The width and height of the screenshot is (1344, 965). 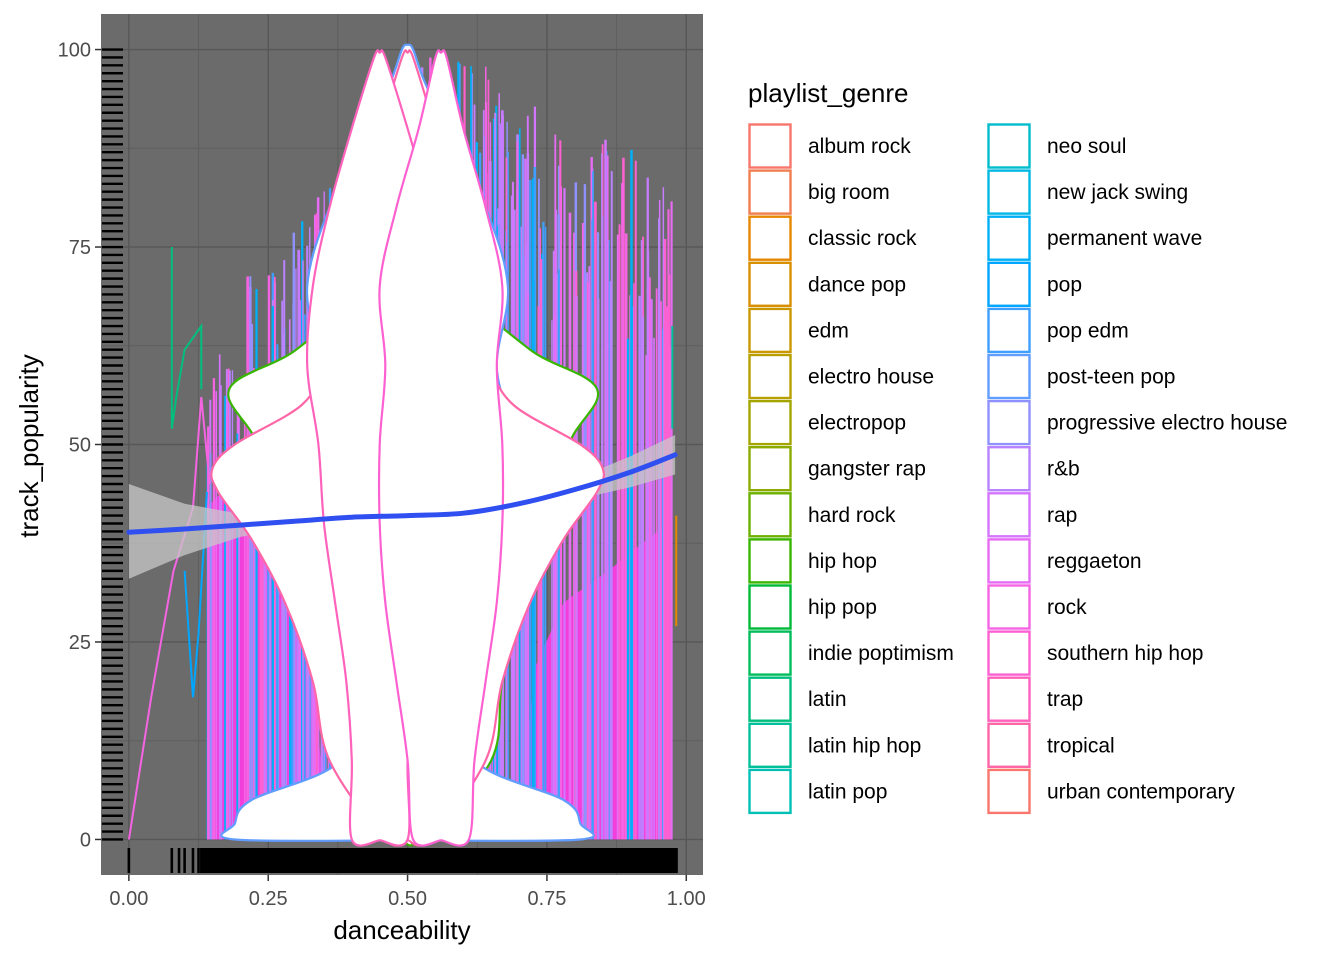 What do you see at coordinates (1033, 469) in the screenshot?
I see `legend-item: r&b` at bounding box center [1033, 469].